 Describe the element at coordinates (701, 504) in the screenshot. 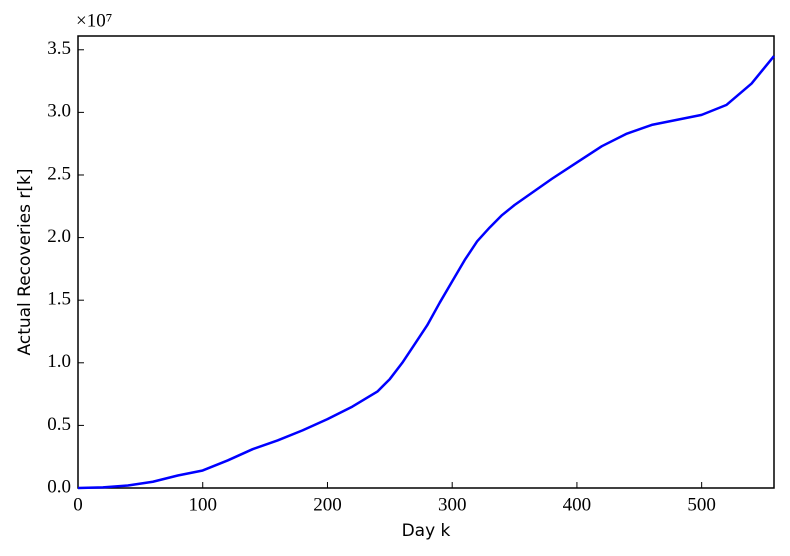

I see `x-tick-label: 500` at that location.